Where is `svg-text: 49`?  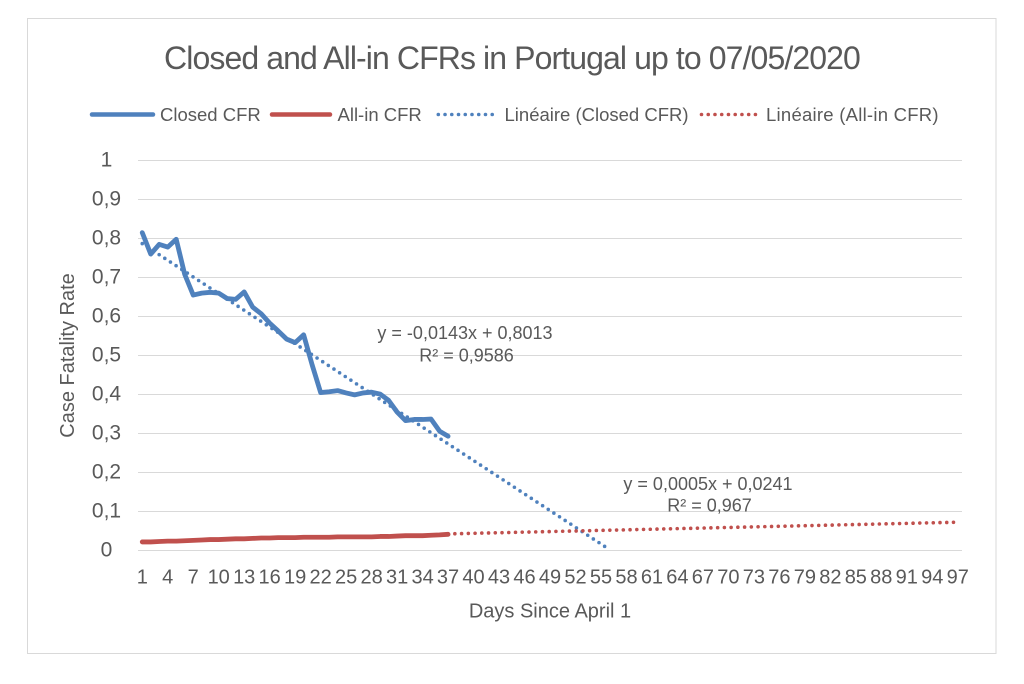
svg-text: 49 is located at coordinates (550, 578).